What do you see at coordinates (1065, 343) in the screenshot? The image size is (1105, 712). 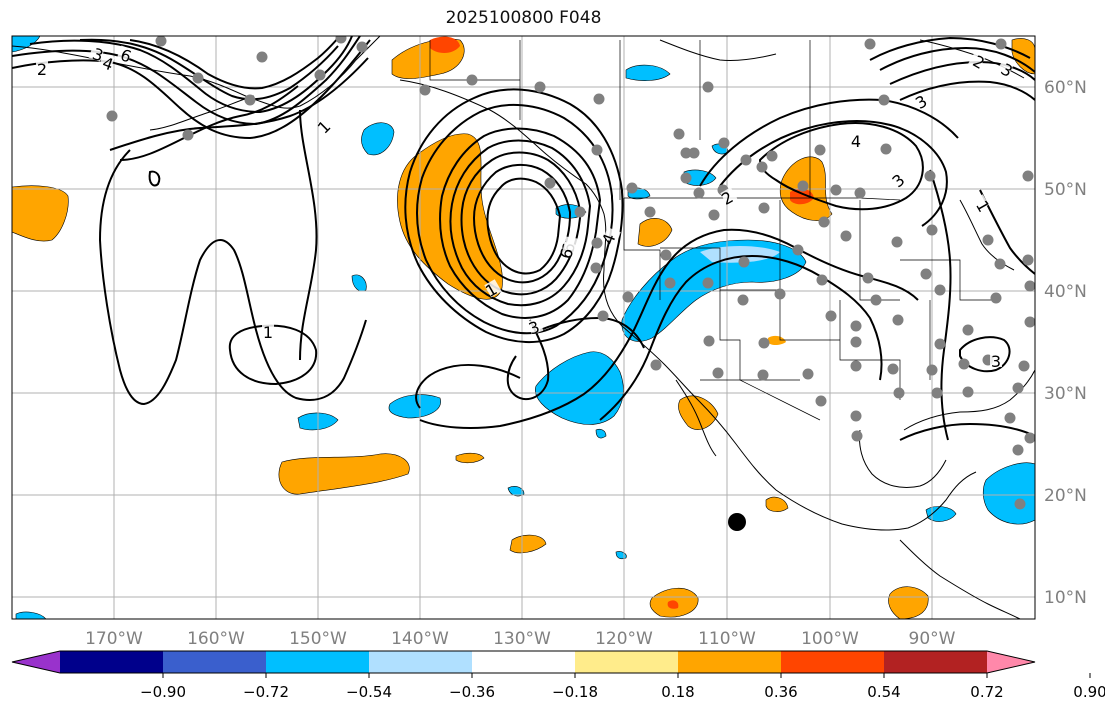 I see `latitude-labels: 60°N 50°N 40°N 30°N 20°N 10°N` at bounding box center [1065, 343].